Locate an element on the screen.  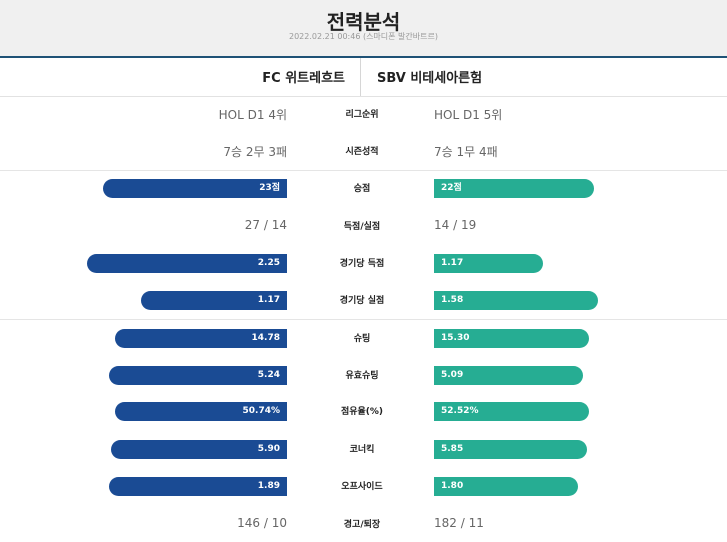
stat-label: 경고/퇴장 is located at coordinates (362, 525).